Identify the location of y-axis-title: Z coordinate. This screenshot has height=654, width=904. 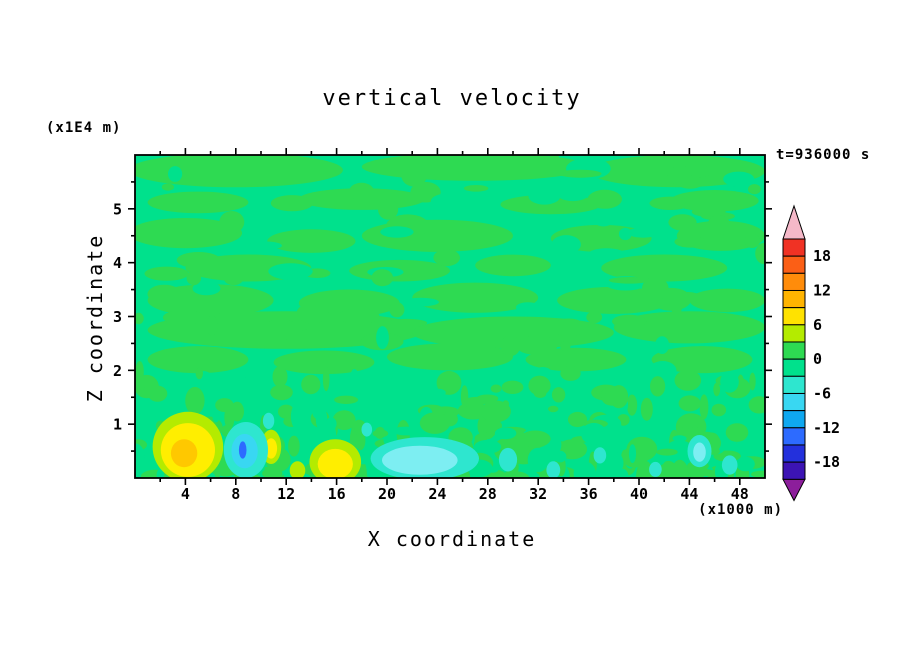
(95, 318).